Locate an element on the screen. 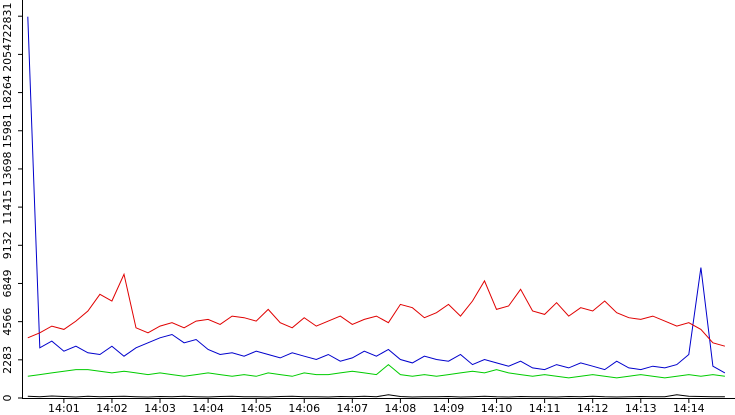 This screenshot has height=415, width=735. x-tick-label: 14:07 is located at coordinates (352, 408).